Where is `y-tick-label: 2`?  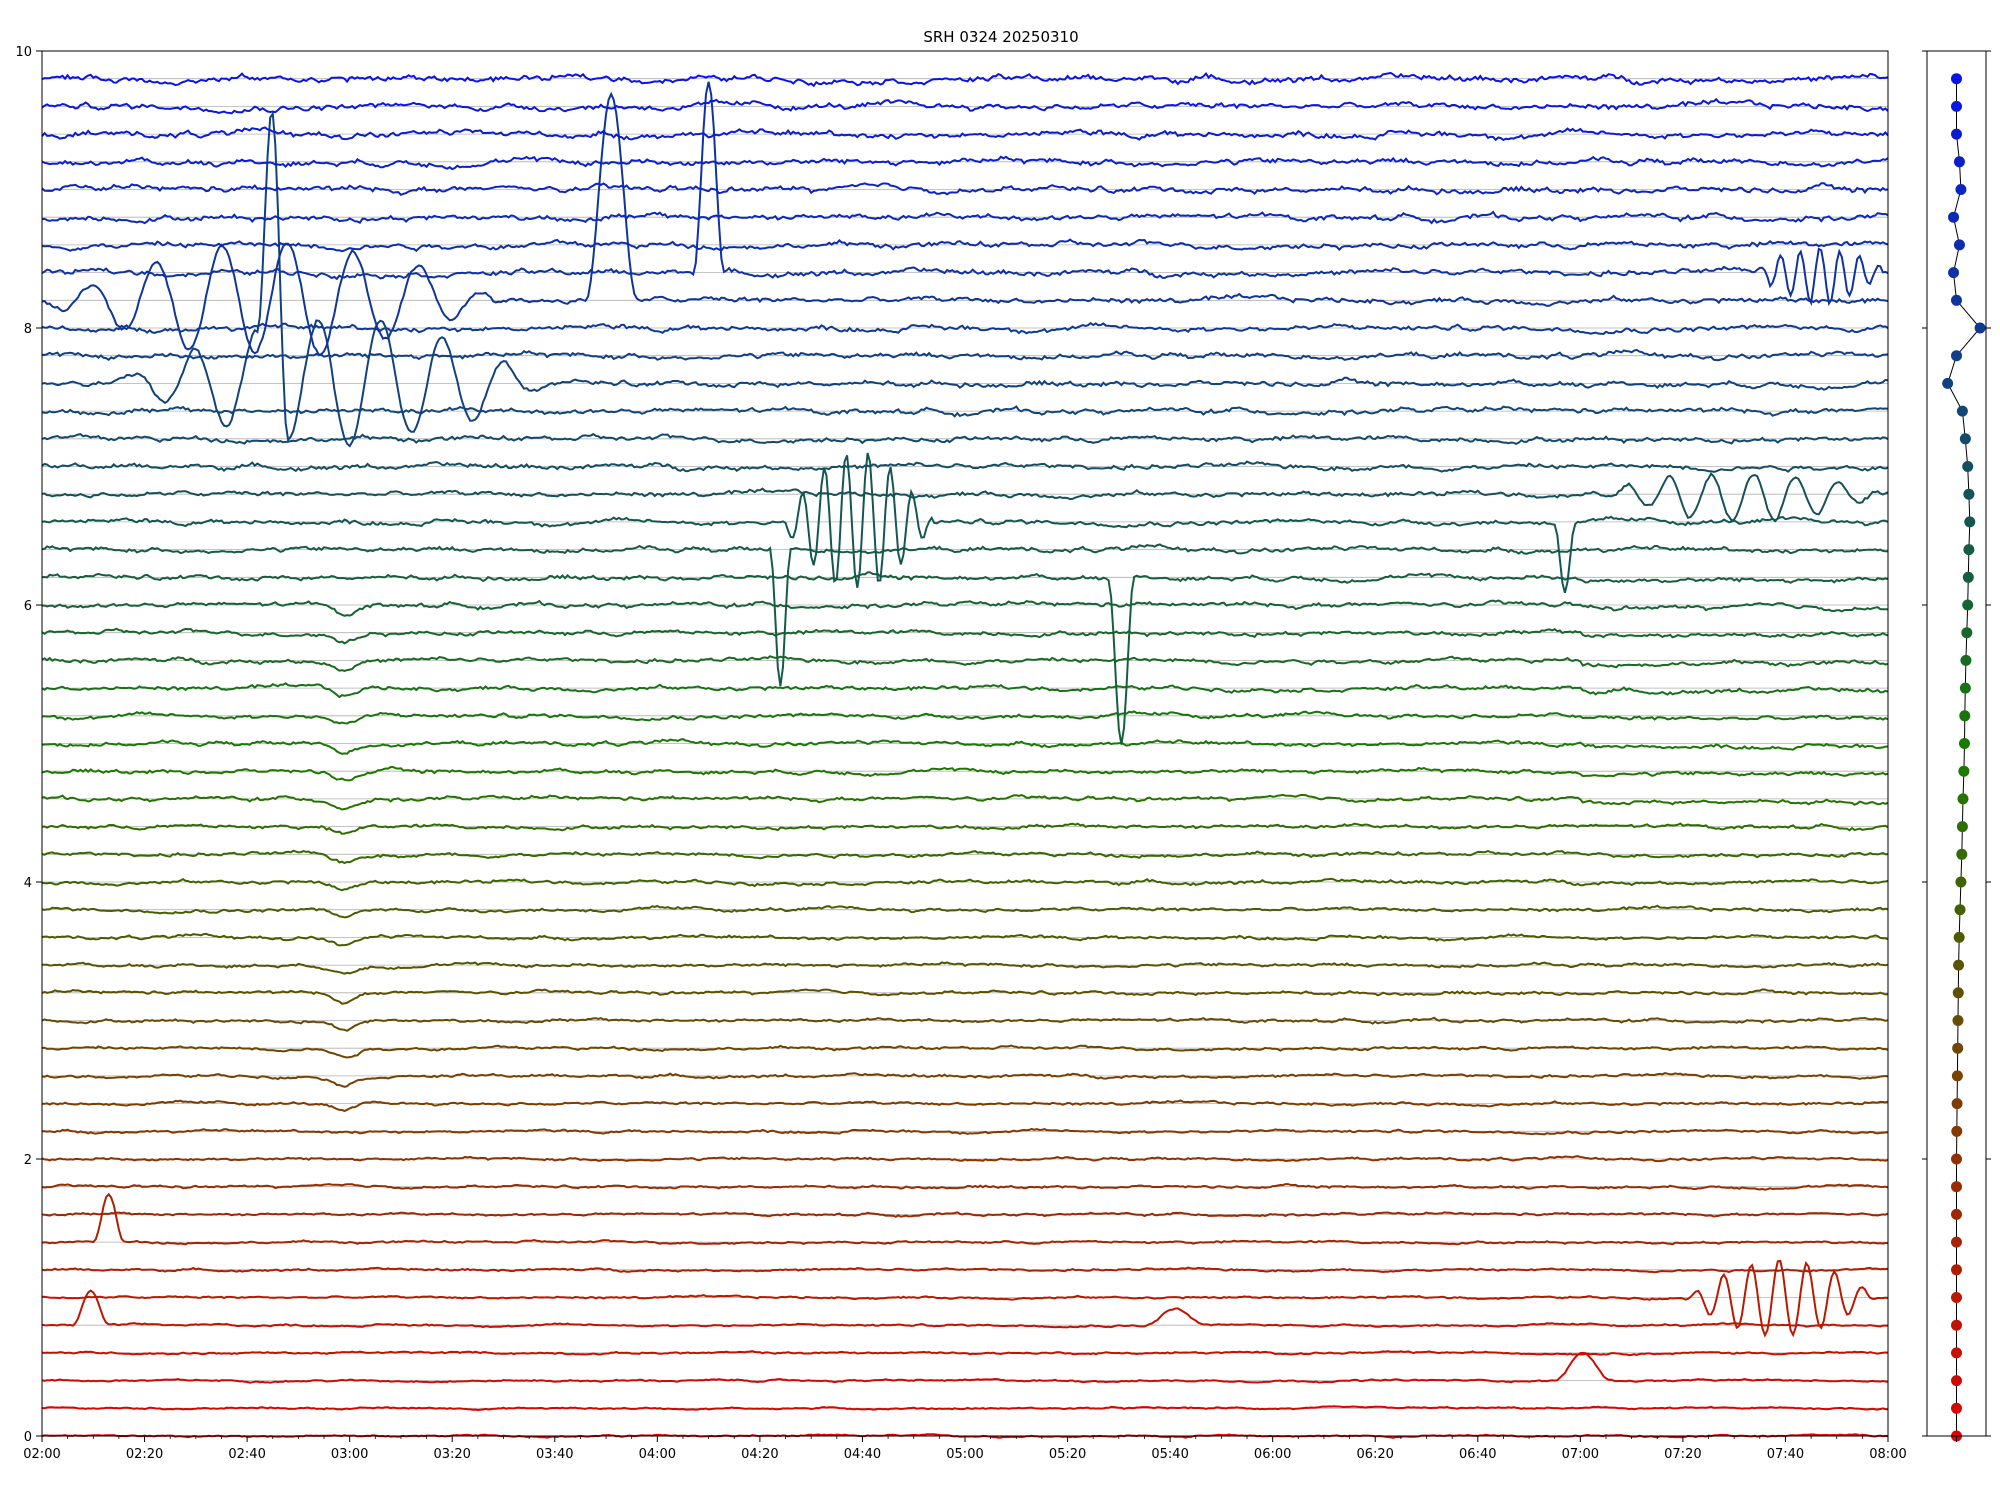
y-tick-label: 2 is located at coordinates (28, 1160).